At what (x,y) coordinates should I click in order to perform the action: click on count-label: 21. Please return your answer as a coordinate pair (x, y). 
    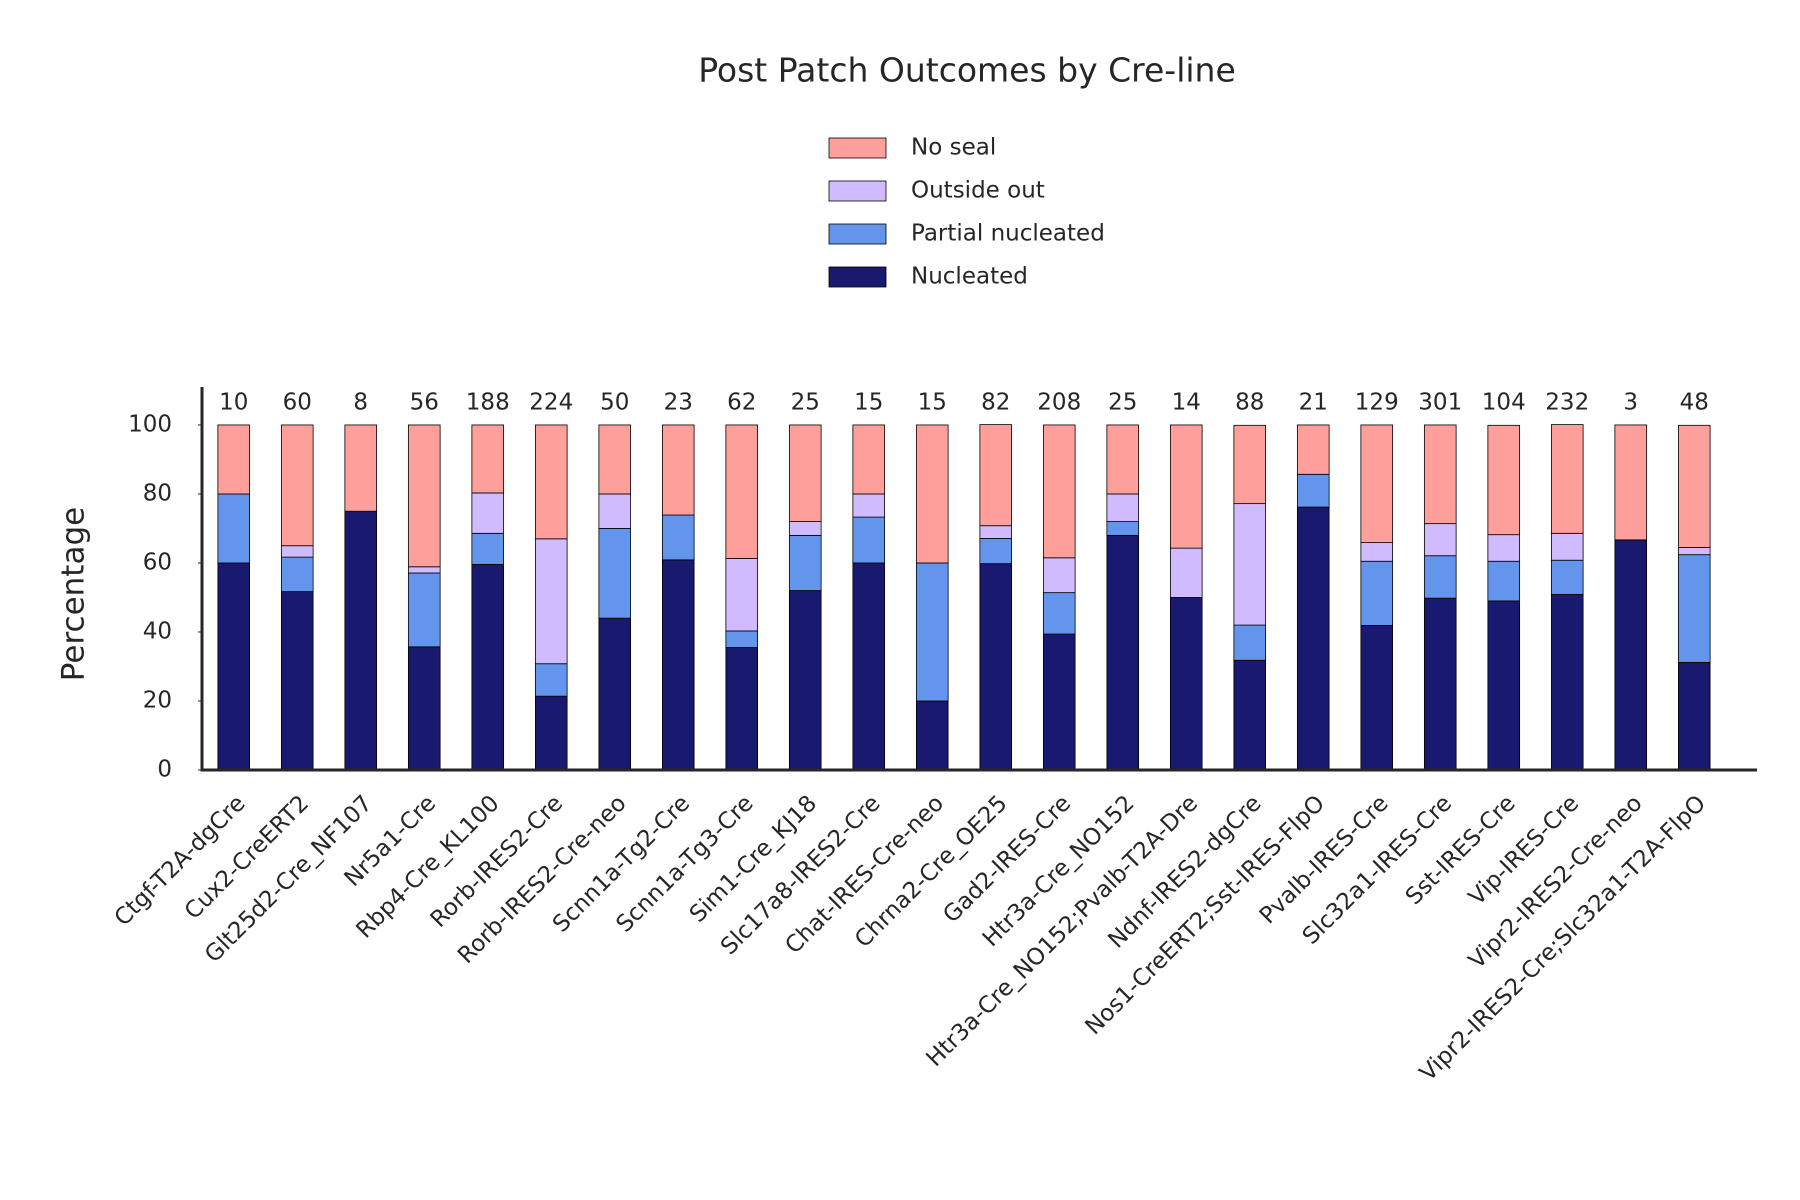
    Looking at the image, I should click on (1313, 403).